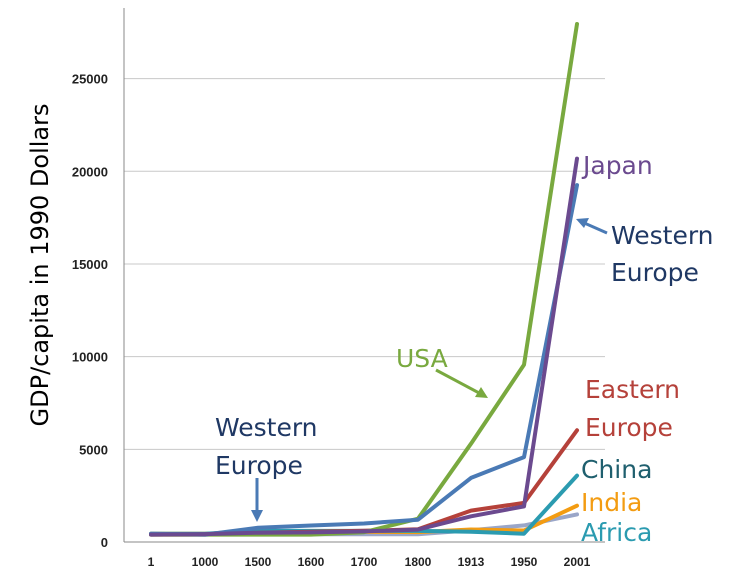 This screenshot has height=575, width=732. What do you see at coordinates (655, 272) in the screenshot?
I see `annotation-western-europe-right-line2: Europe` at bounding box center [655, 272].